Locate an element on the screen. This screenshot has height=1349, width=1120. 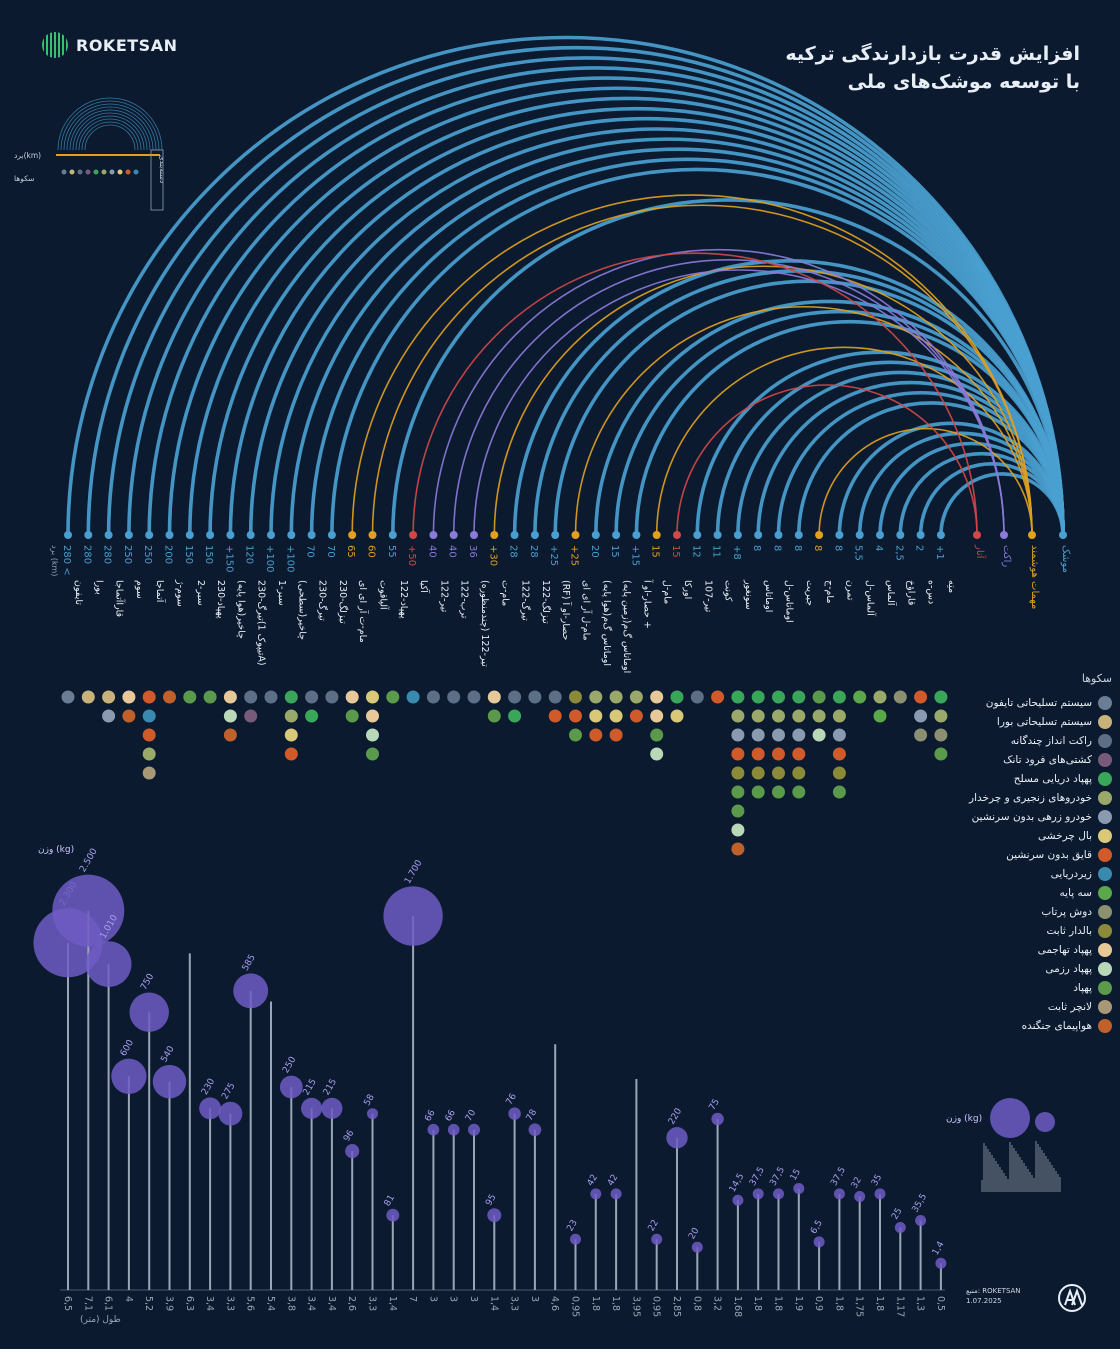
range-value-label: 60 is located at coordinates (371, 551).